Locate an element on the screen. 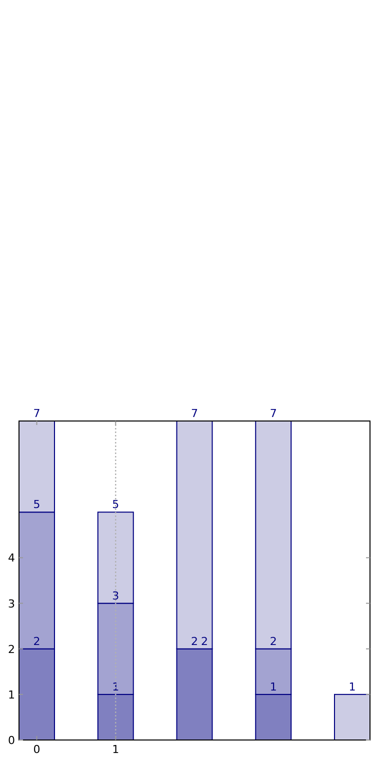 Image resolution: width=390 pixels, height=780 pixels. y-tick-label: 1 is located at coordinates (11, 695).